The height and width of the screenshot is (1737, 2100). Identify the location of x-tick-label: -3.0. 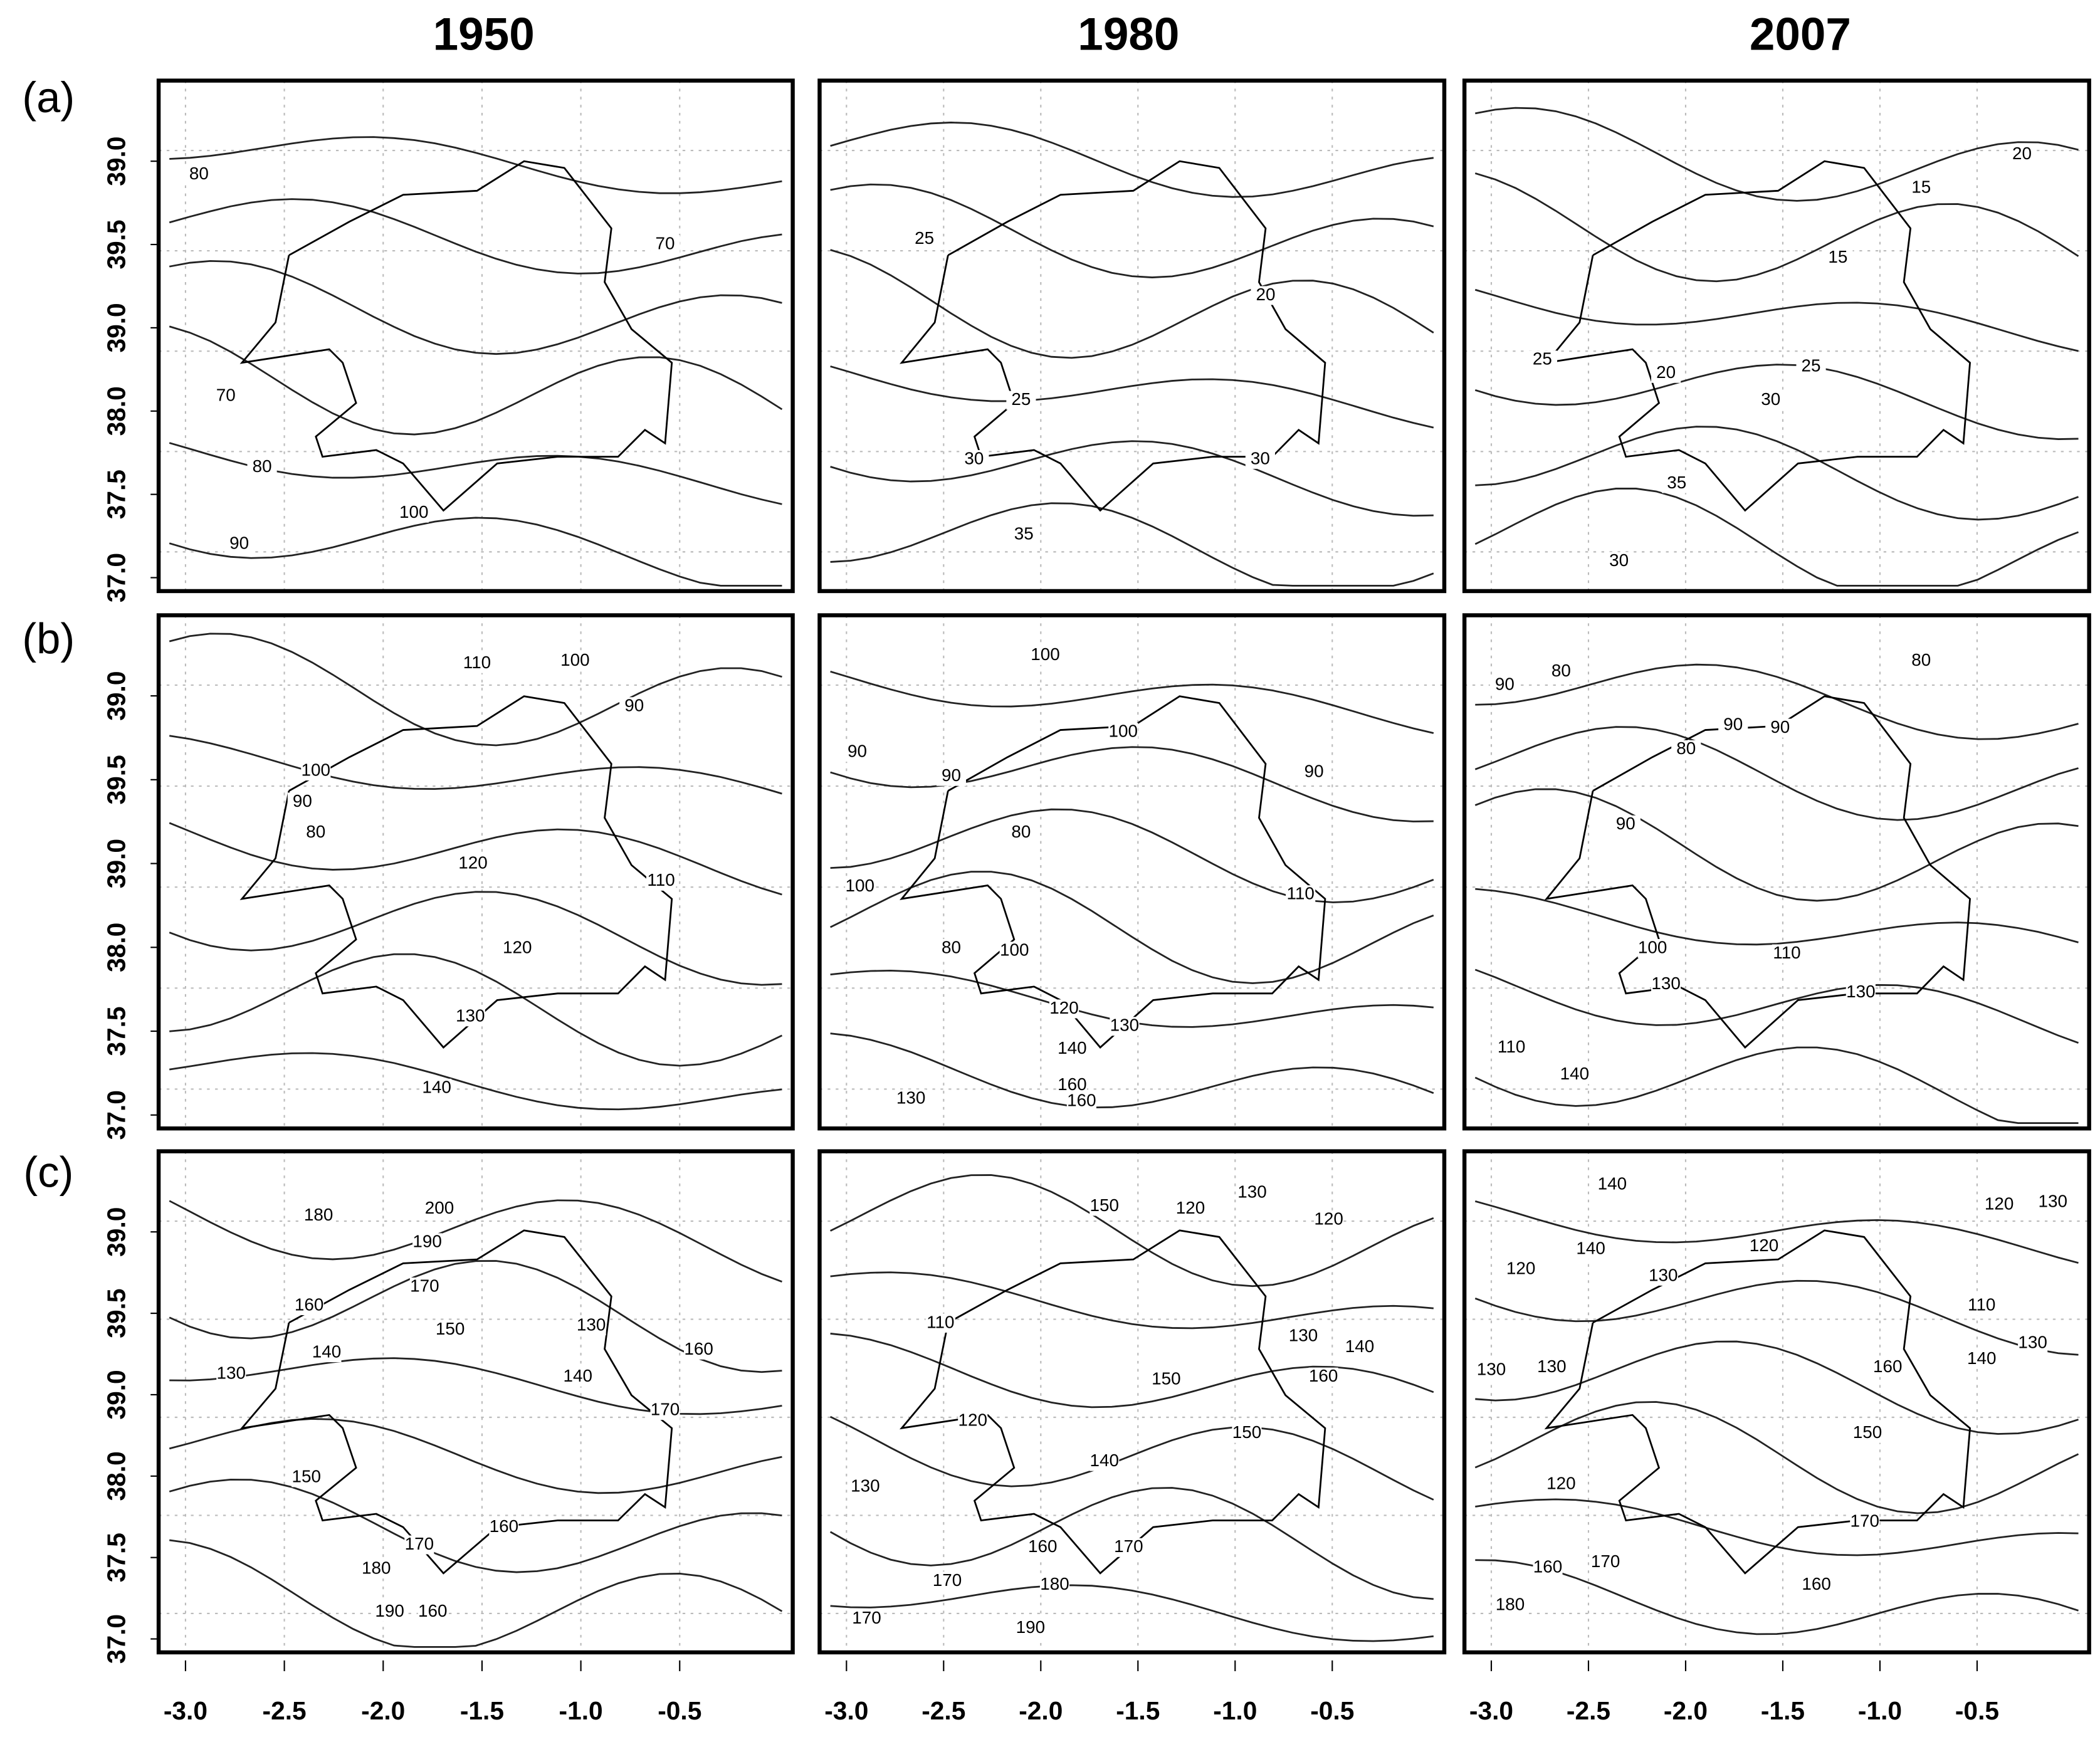
(846, 1710).